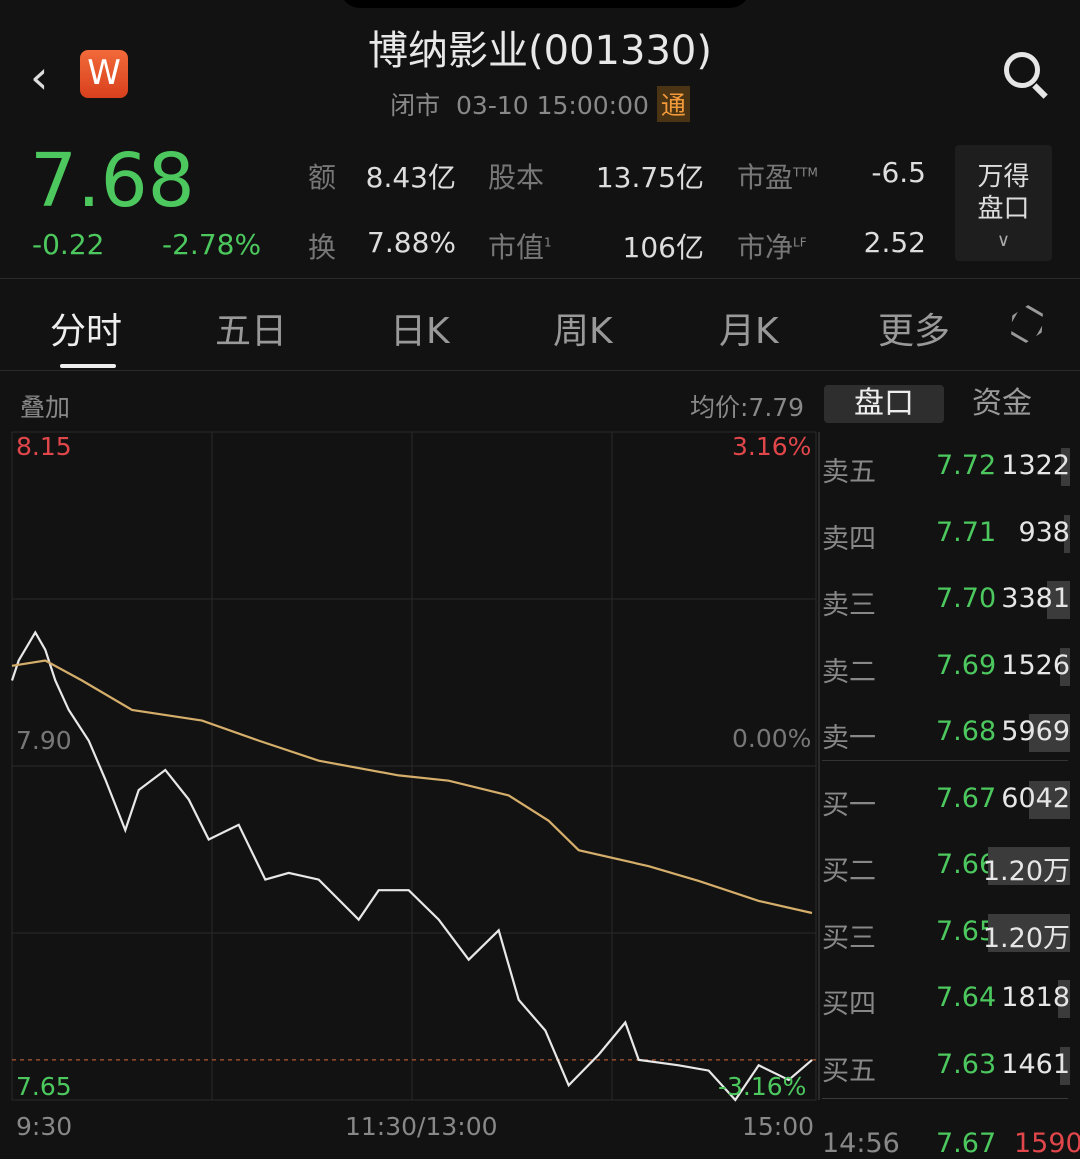  What do you see at coordinates (914, 331) in the screenshot?
I see `tab-more: 更多` at bounding box center [914, 331].